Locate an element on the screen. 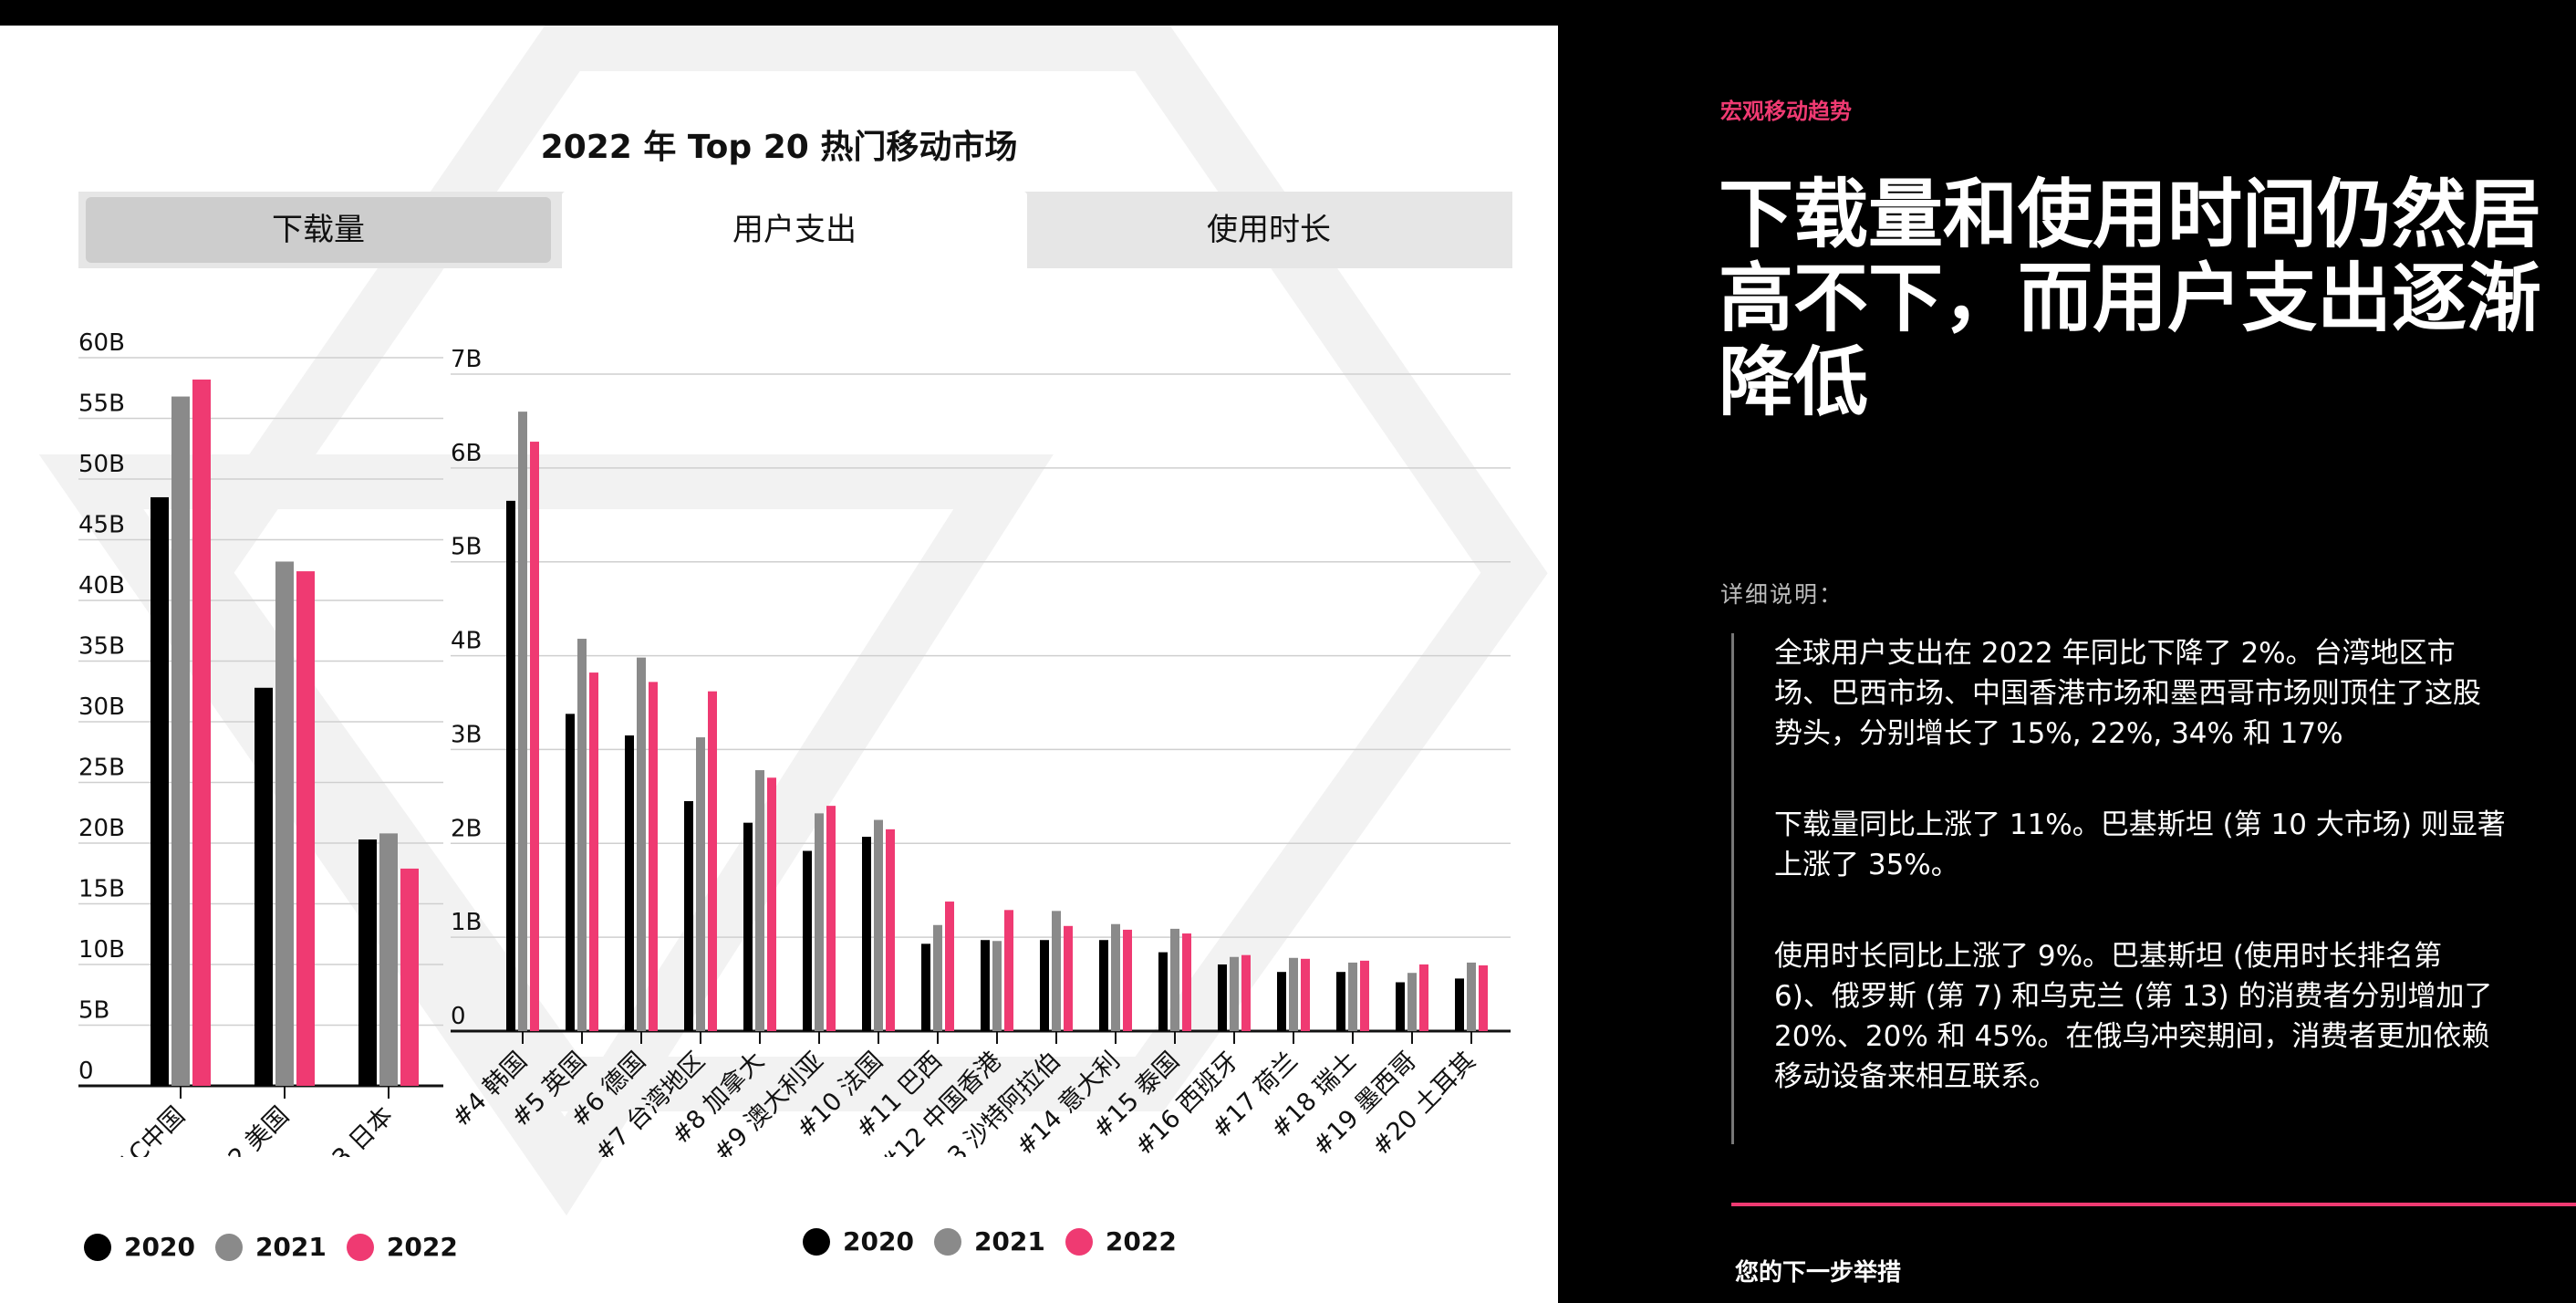 Image resolution: width=2576 pixels, height=1303 pixels. y-tick-label: 55B is located at coordinates (101, 404).